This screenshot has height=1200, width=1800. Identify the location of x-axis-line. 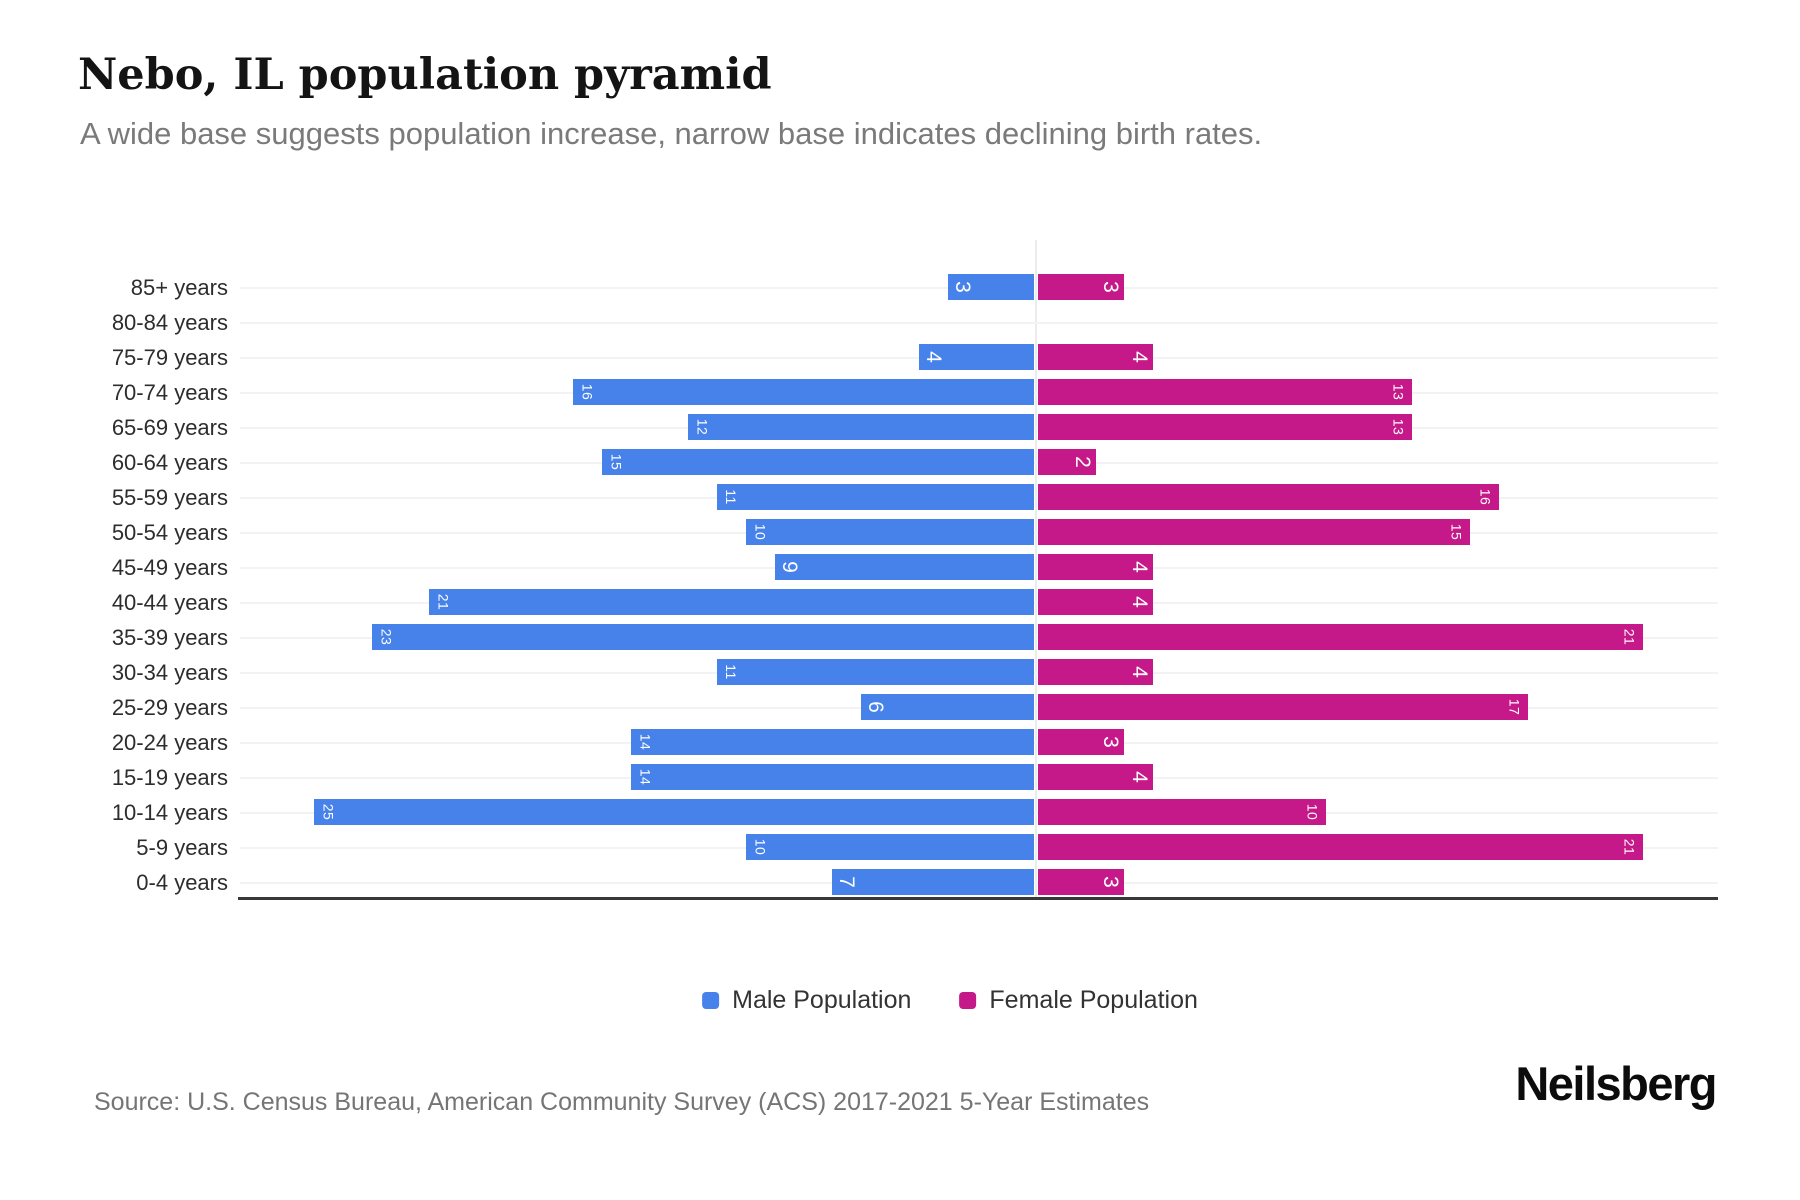
(978, 898).